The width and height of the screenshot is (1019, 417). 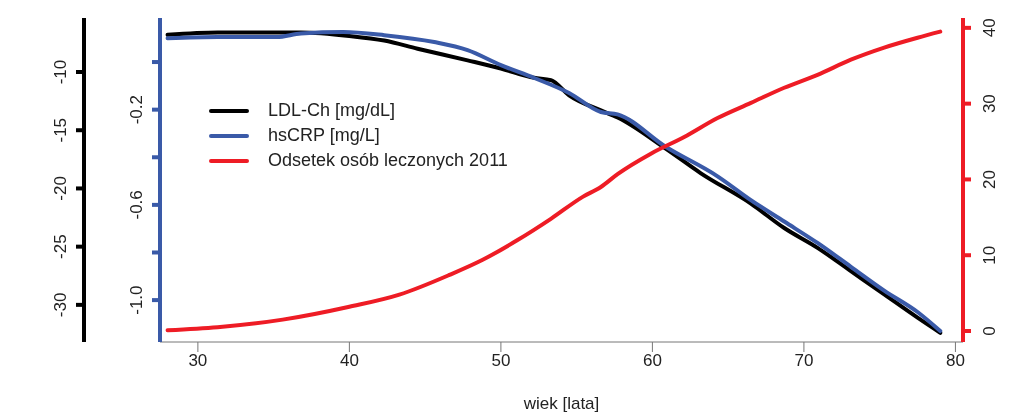 What do you see at coordinates (60, 72) in the screenshot?
I see `y2-tick-label: -10` at bounding box center [60, 72].